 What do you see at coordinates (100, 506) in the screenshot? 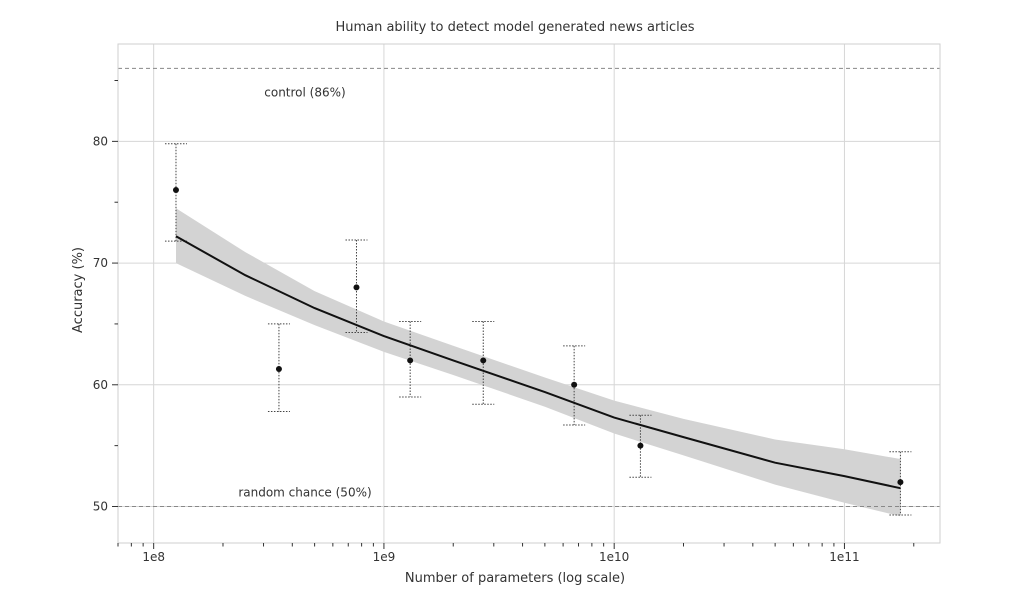
I see `y-tick-label: 50` at bounding box center [100, 506].